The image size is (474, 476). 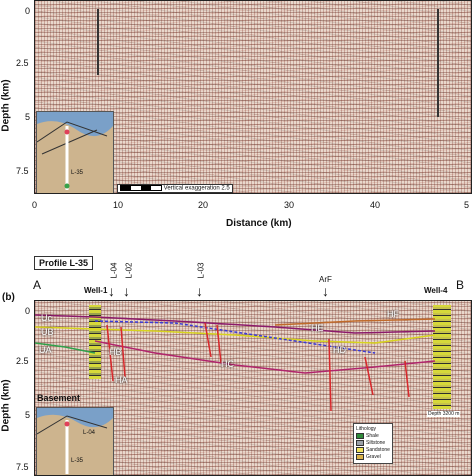 What do you see at coordinates (28, 117) in the screenshot?
I see `top-y-tick-2: 5` at bounding box center [28, 117].